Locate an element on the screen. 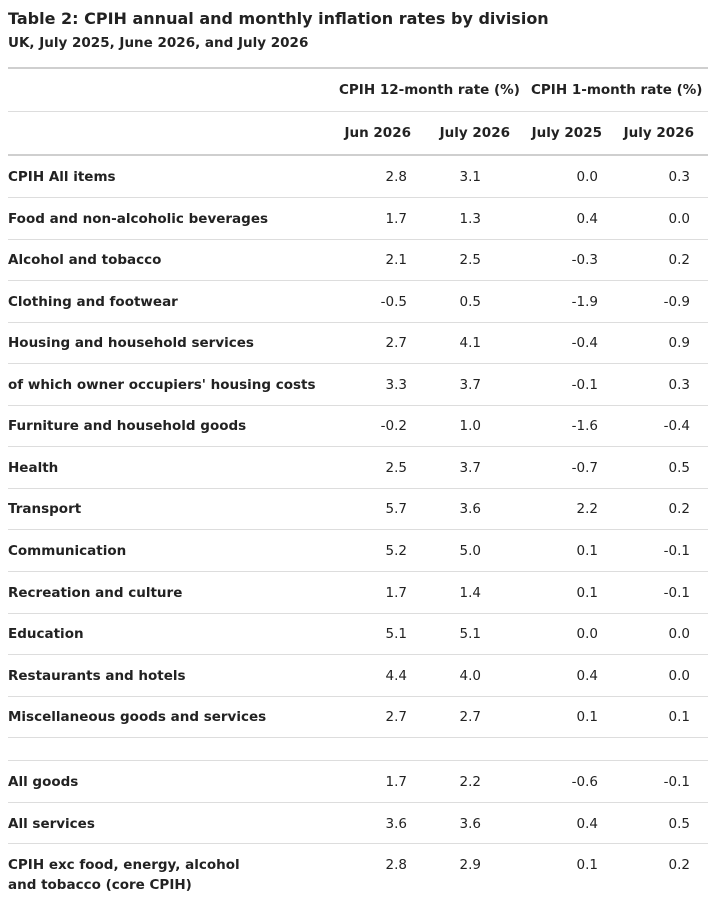  column-header-july-2026-annual: July 2026 is located at coordinates (474, 133).